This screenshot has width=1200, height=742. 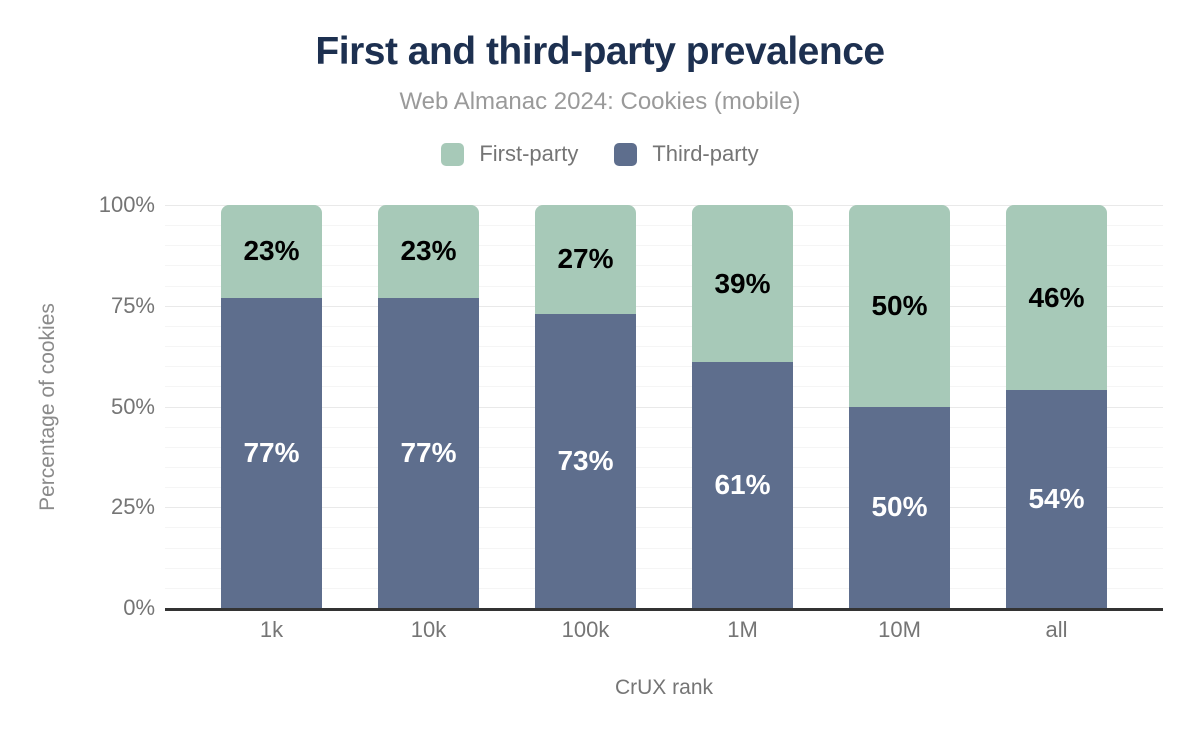 What do you see at coordinates (132, 507) in the screenshot?
I see `y-tick-label-25: 25%` at bounding box center [132, 507].